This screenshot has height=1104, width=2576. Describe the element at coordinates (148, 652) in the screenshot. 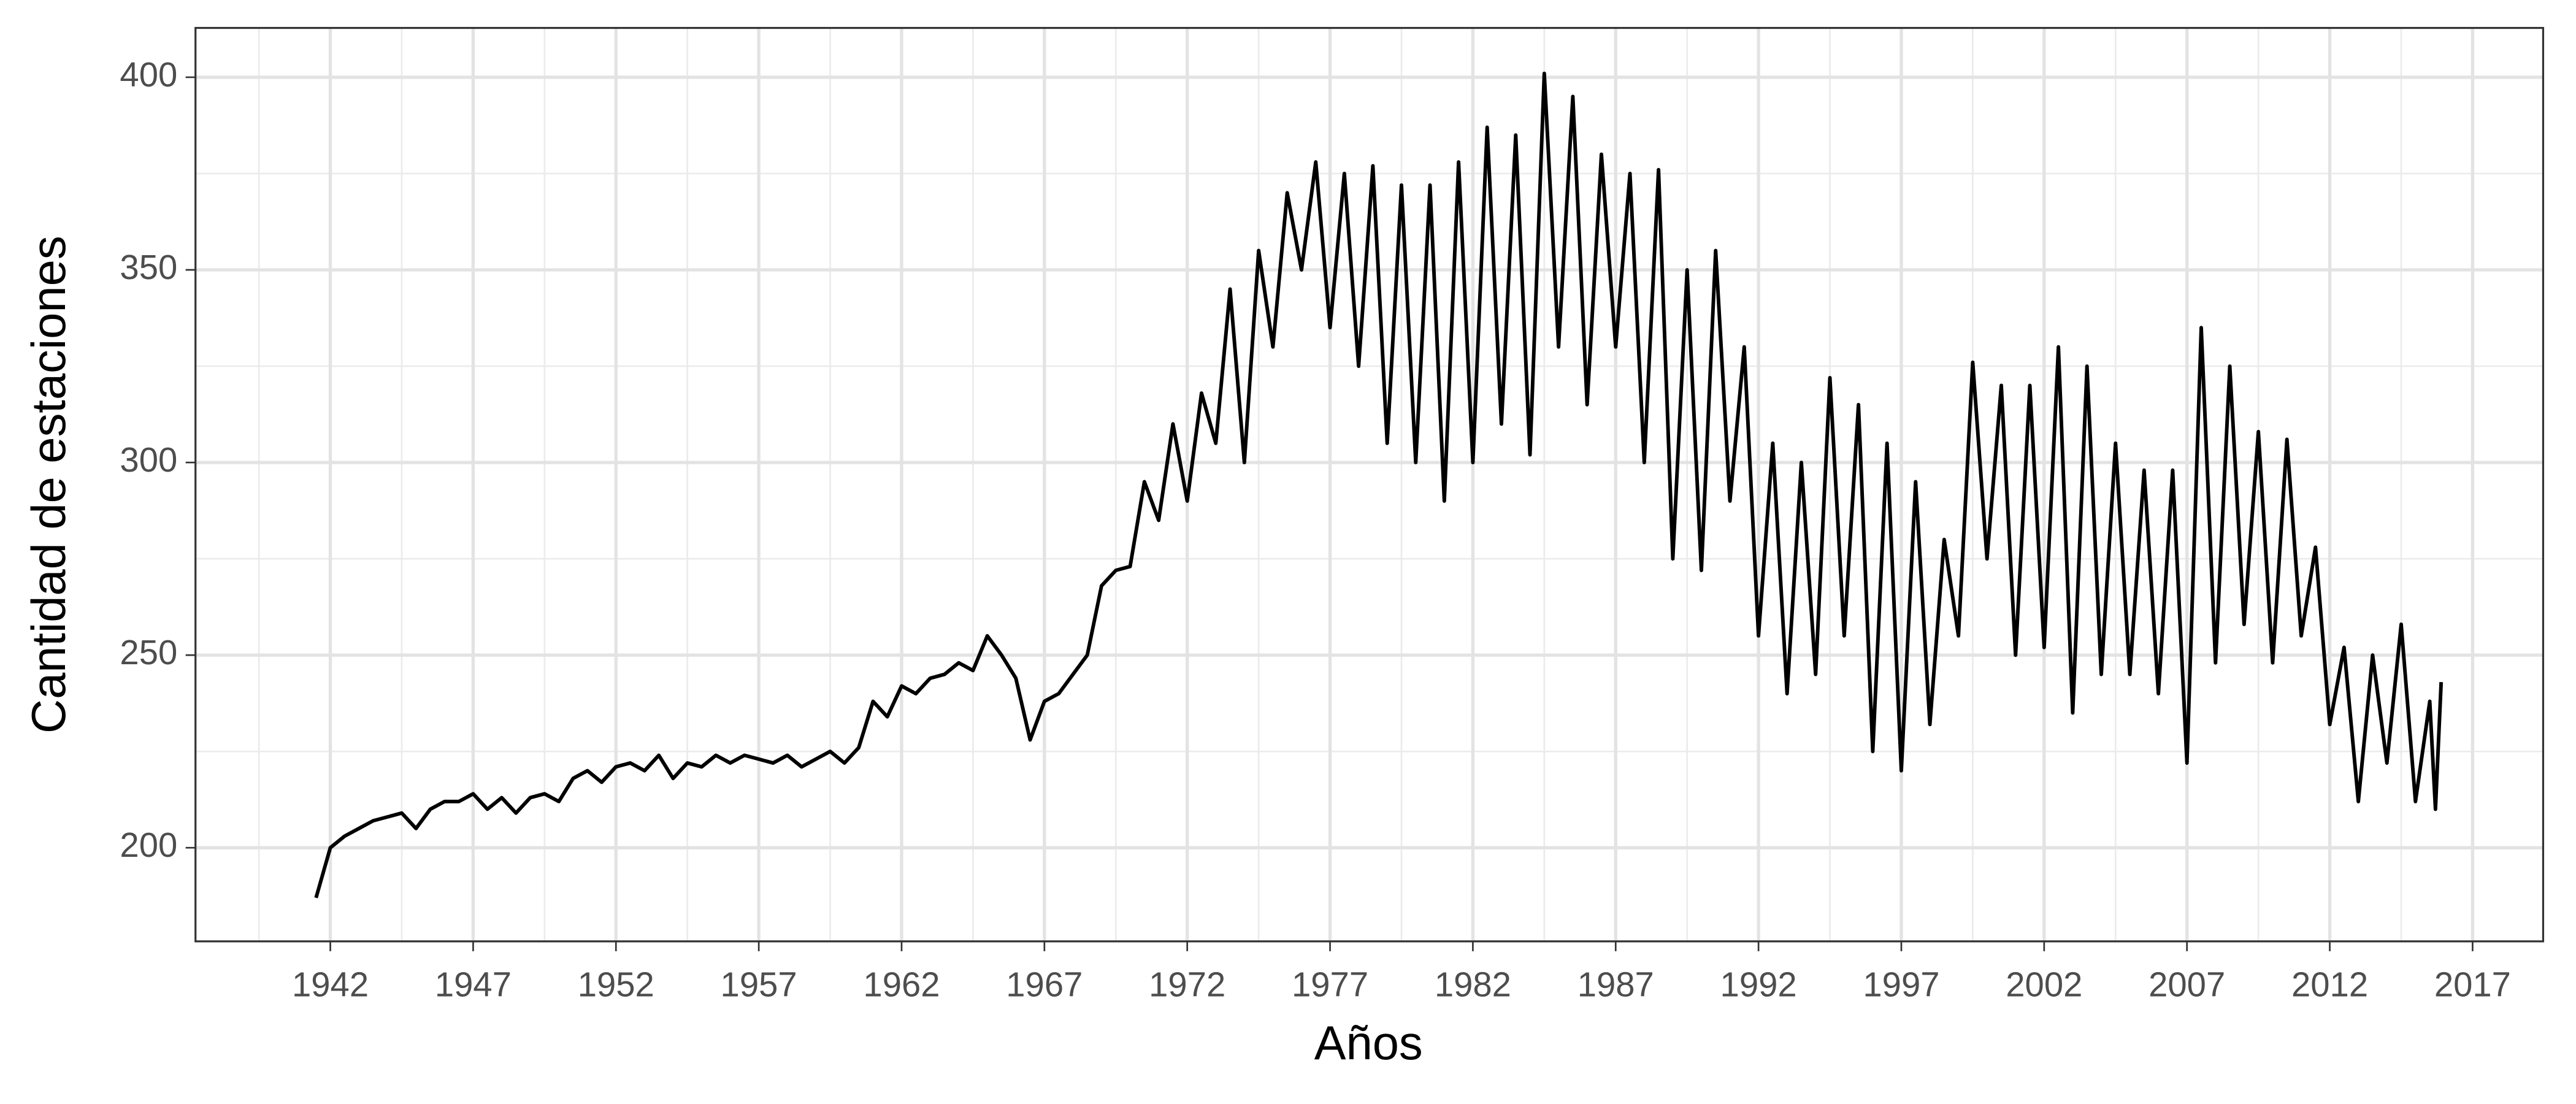

I see `y-tick-label: 250` at that location.